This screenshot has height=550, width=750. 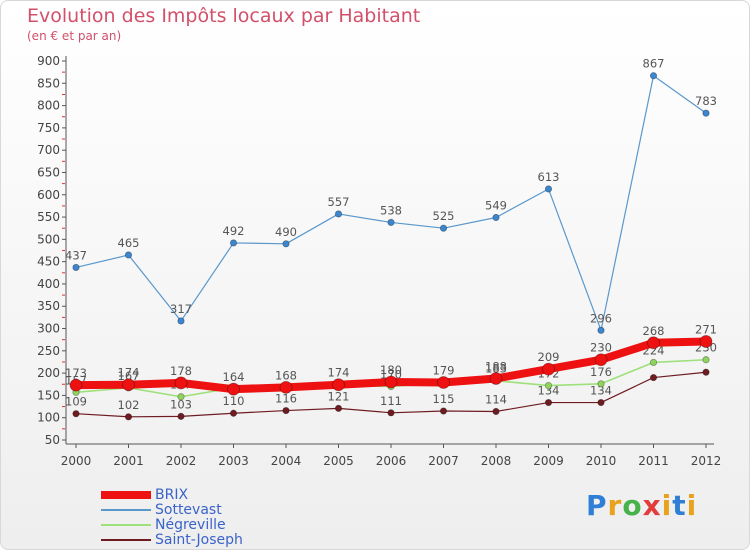 What do you see at coordinates (233, 461) in the screenshot?
I see `x-tick-label: 2003` at bounding box center [233, 461].